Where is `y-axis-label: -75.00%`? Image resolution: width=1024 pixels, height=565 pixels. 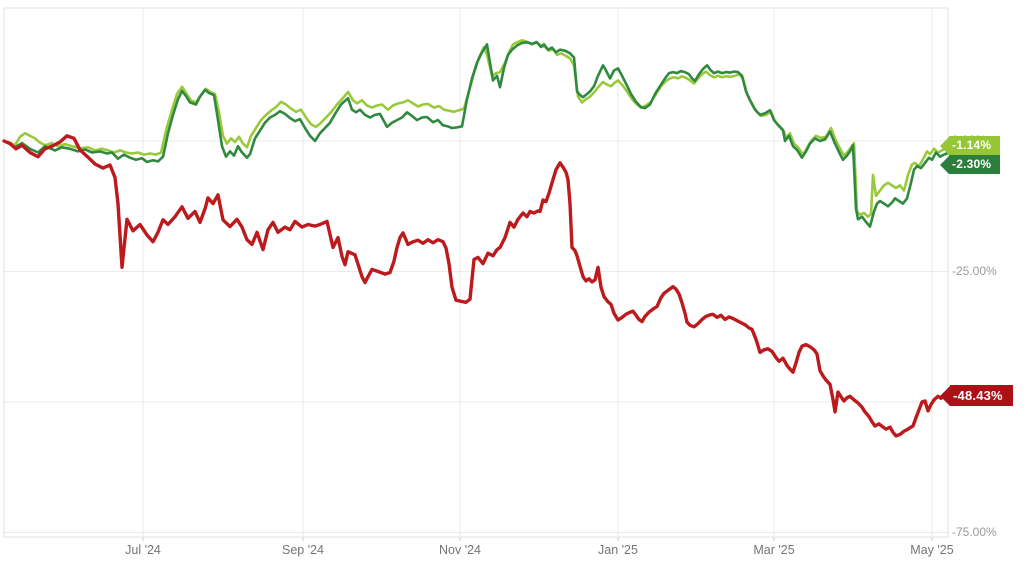 y-axis-label: -75.00% is located at coordinates (974, 531).